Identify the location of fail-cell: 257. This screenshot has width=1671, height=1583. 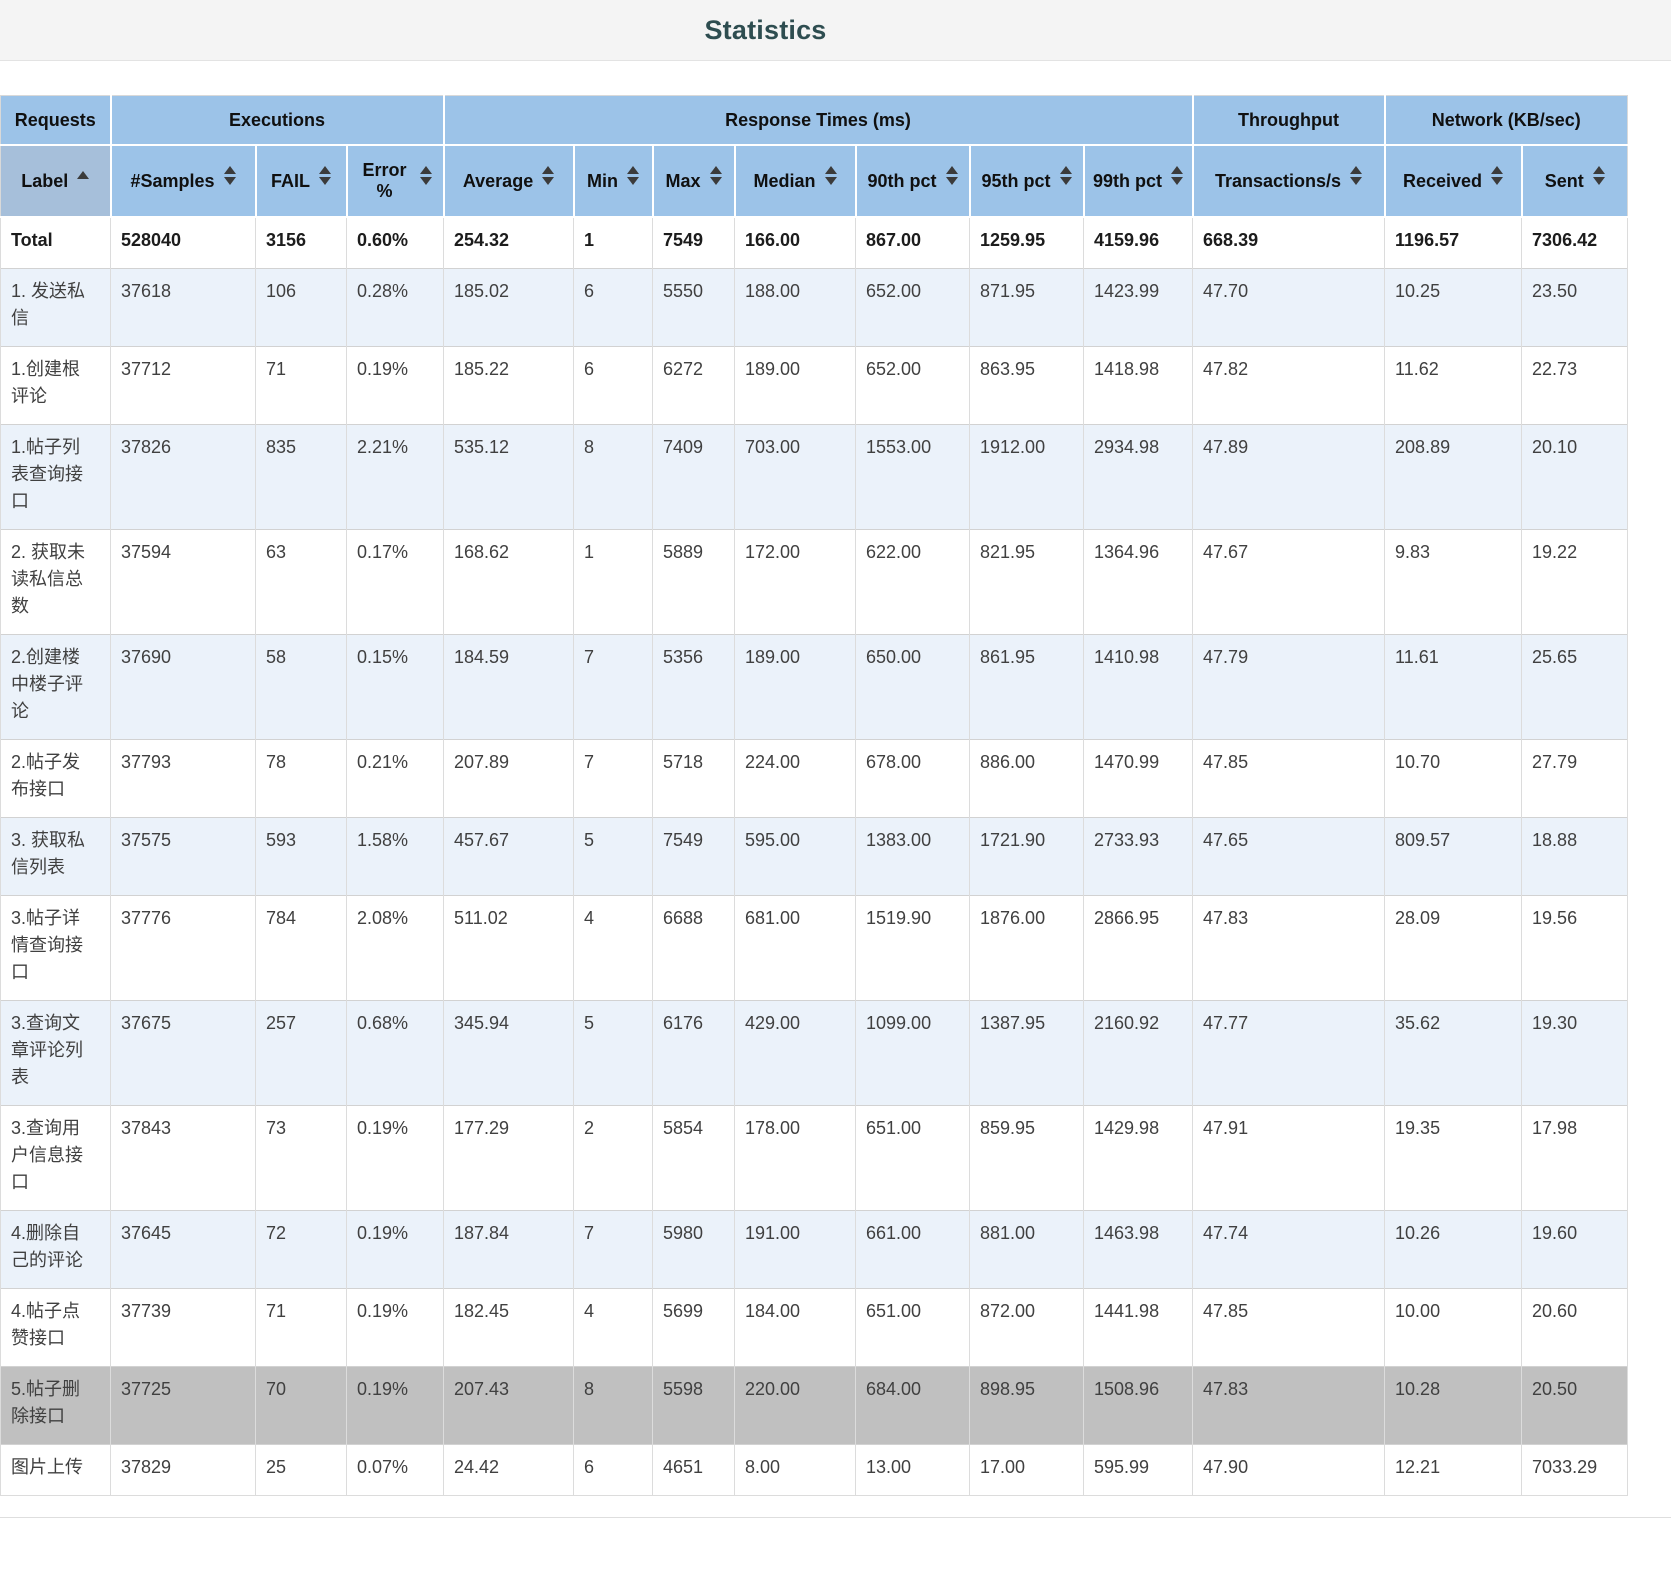
(301, 1053).